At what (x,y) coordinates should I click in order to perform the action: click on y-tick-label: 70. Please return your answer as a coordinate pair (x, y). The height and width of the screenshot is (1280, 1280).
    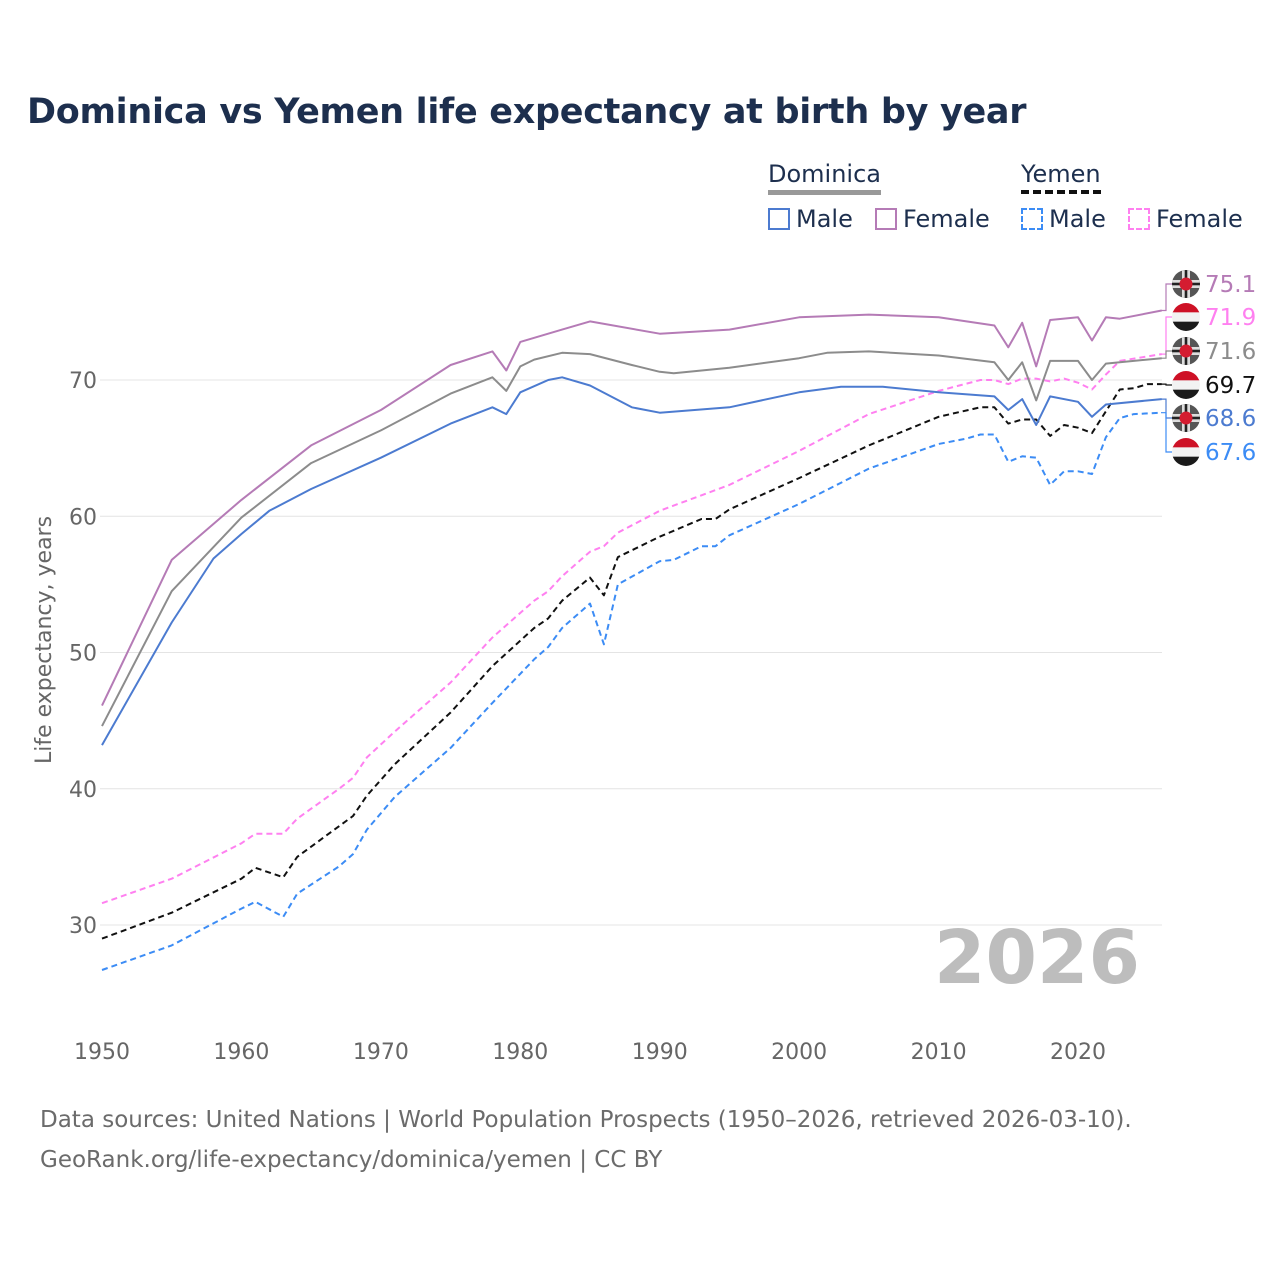
    Looking at the image, I should click on (83, 381).